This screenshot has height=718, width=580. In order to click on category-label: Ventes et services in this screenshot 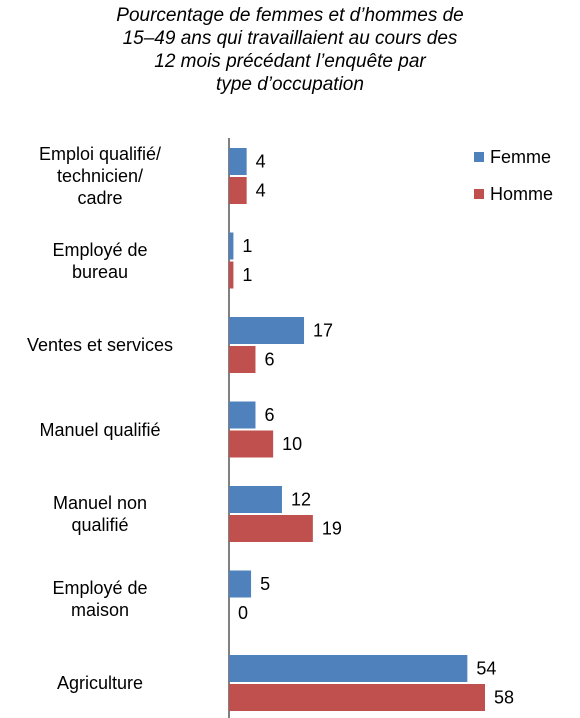, I will do `click(100, 345)`.